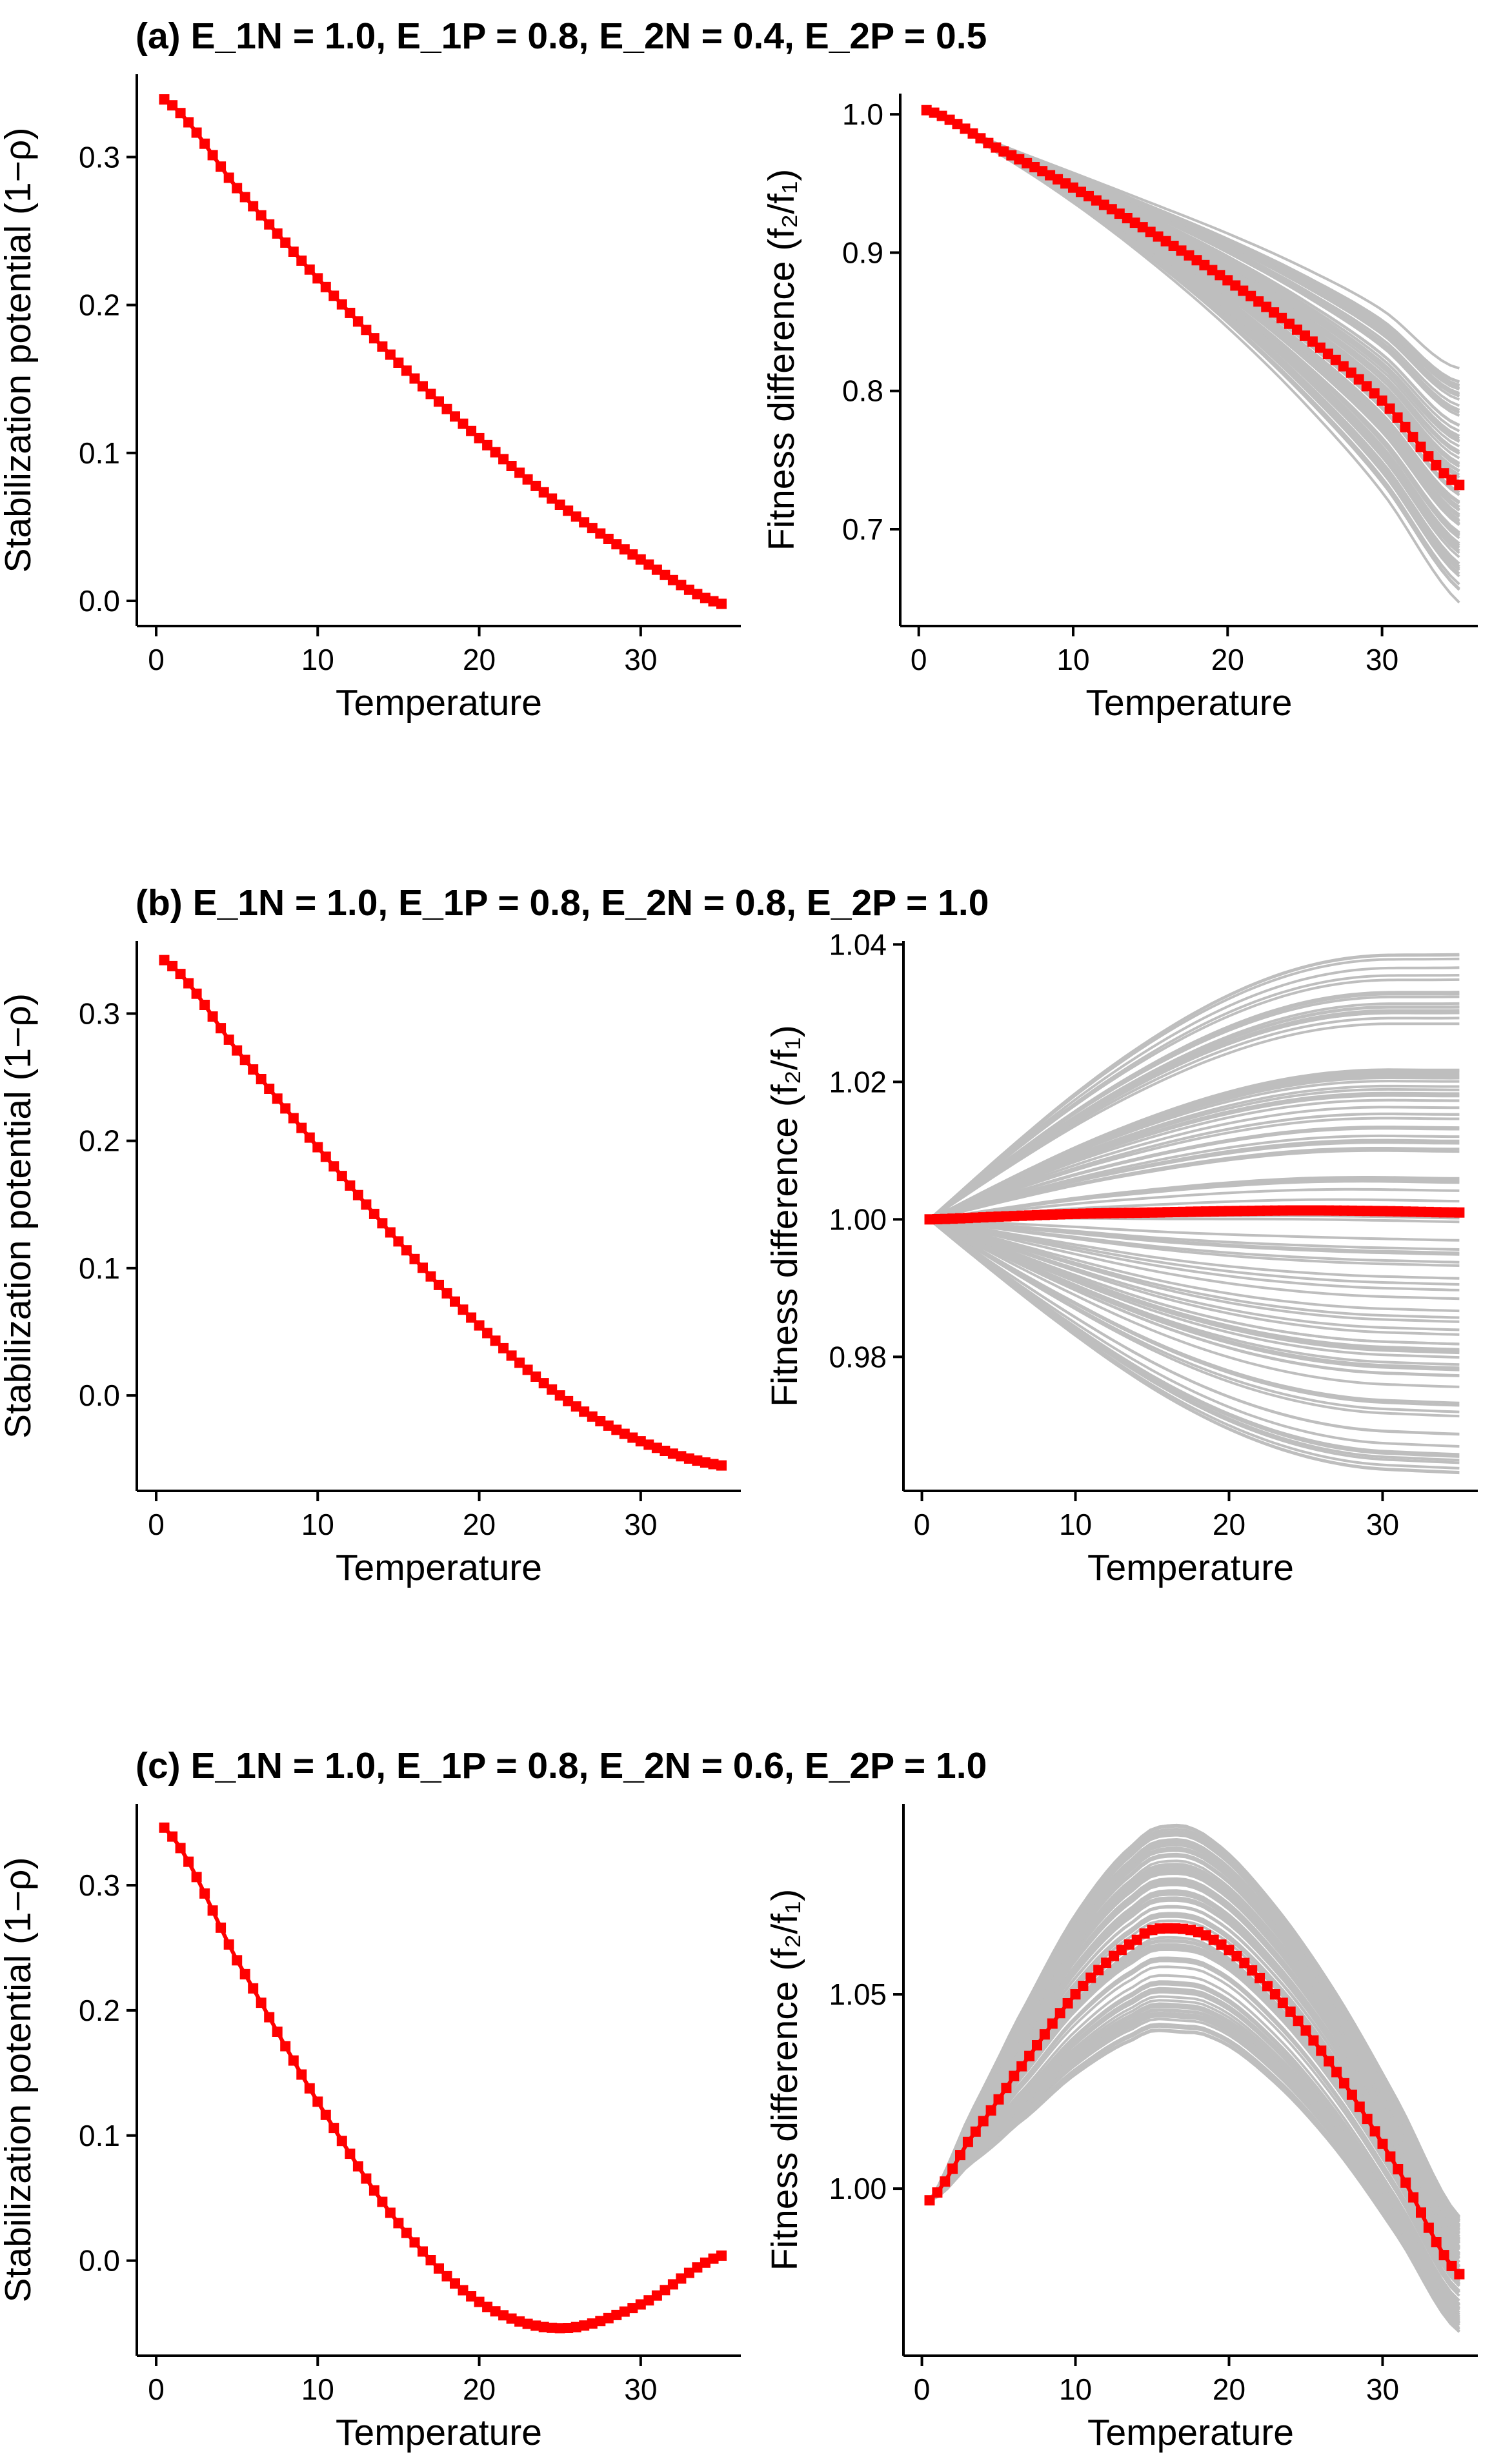 Image resolution: width=1512 pixels, height=2459 pixels. Describe the element at coordinates (99, 601) in the screenshot. I see `y-tick-label: 0.0` at that location.